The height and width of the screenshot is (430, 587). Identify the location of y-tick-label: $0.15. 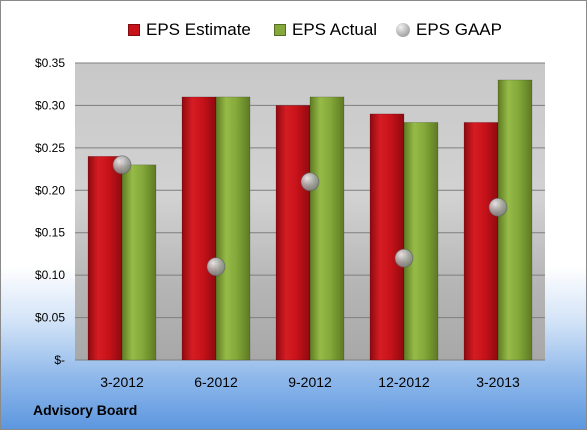
(50, 233).